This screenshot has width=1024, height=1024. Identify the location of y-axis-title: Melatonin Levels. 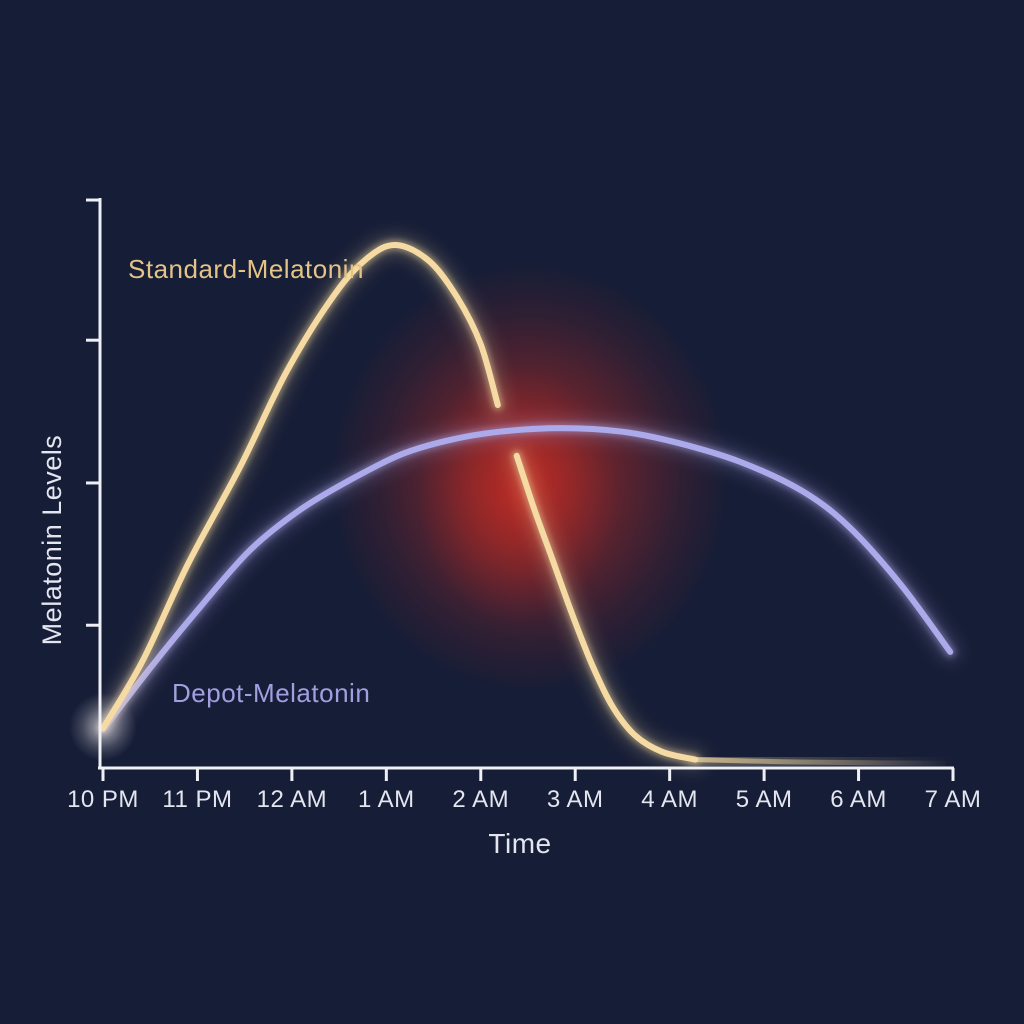
(52, 540).